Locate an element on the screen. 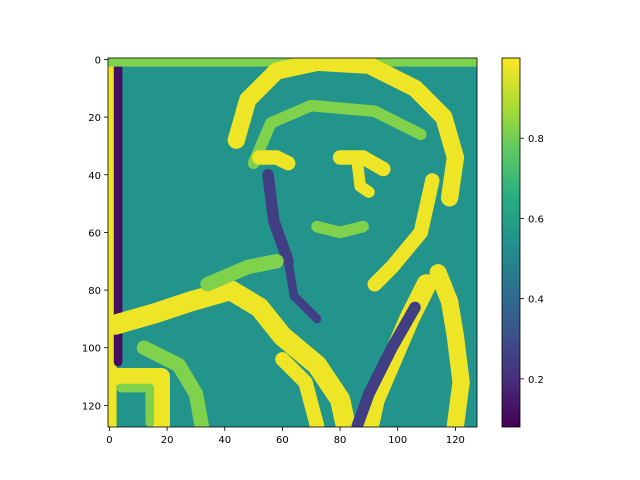 The height and width of the screenshot is (480, 640). colorbar: 0.2 0.4 0.6 0.8 is located at coordinates (522, 242).